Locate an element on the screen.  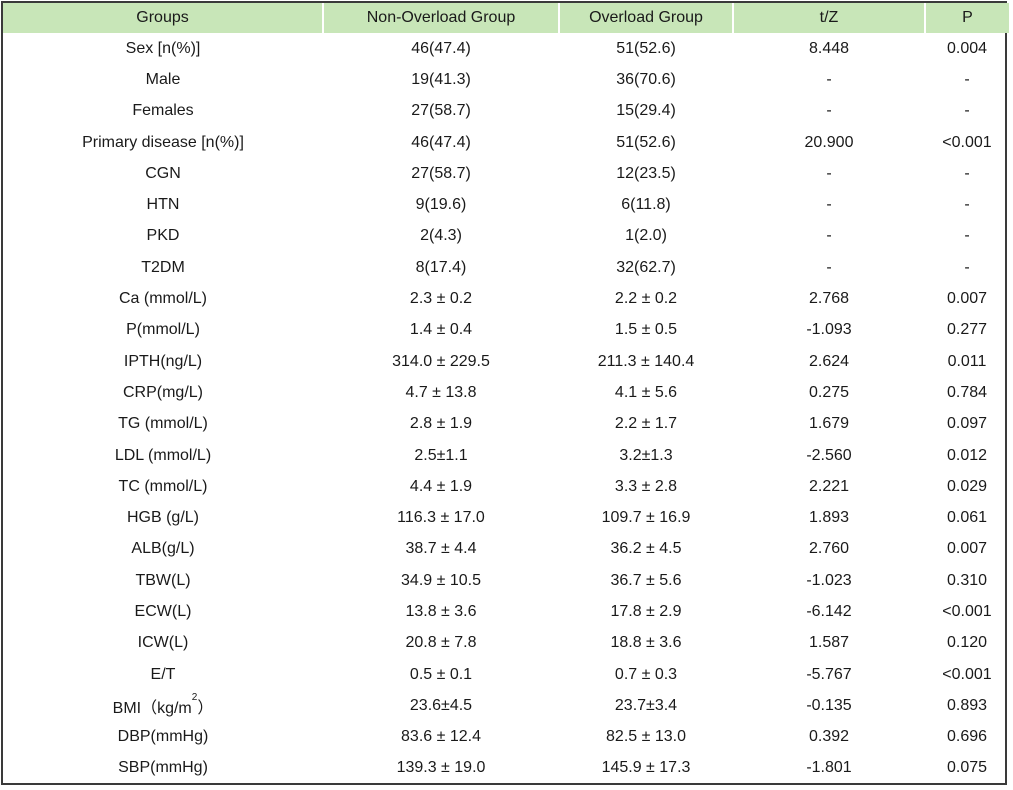
row-label: Primary disease [n(%)] is located at coordinates (163, 142).